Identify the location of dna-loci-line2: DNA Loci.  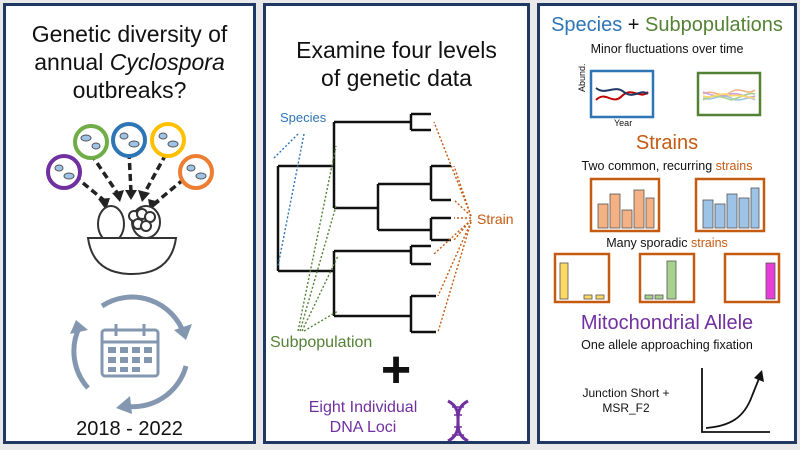
(363, 427).